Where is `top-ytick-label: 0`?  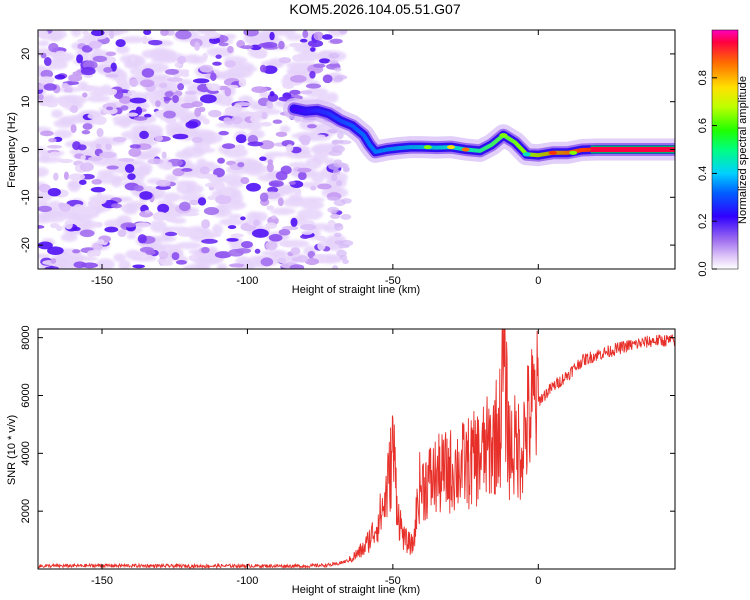 top-ytick-label: 0 is located at coordinates (26, 149).